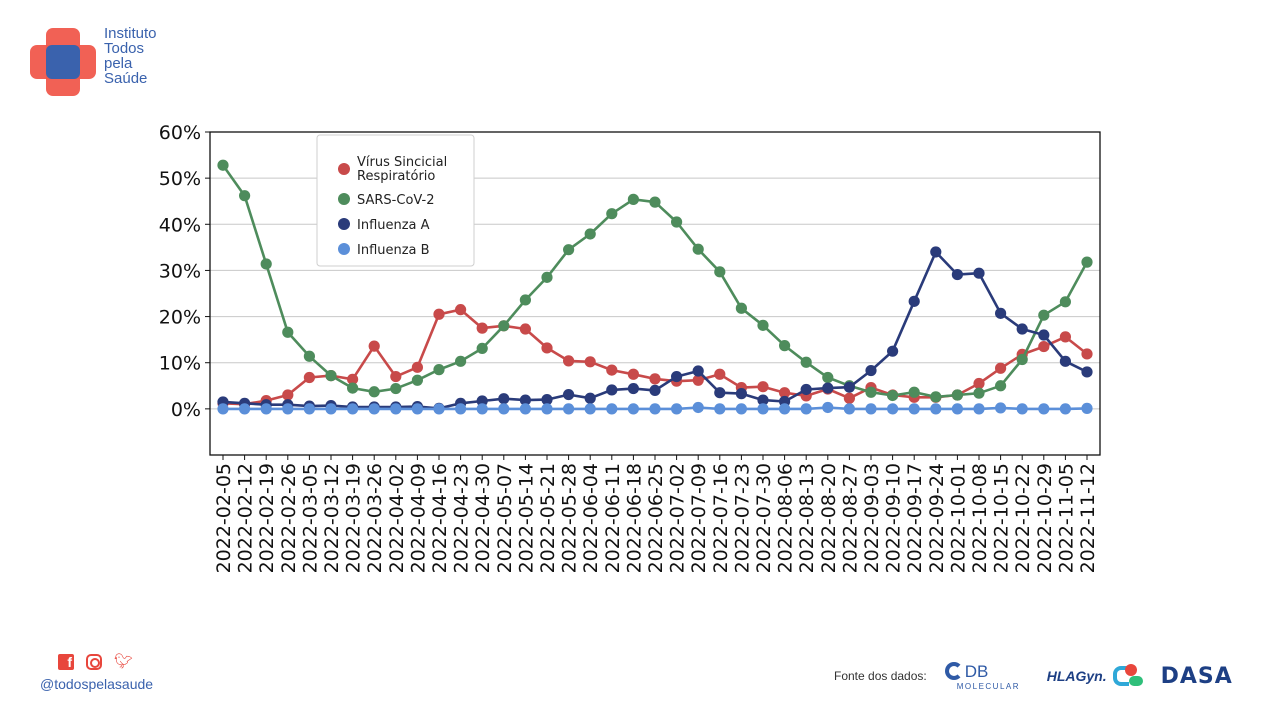  What do you see at coordinates (66, 662) in the screenshot?
I see `facebook-icon: f` at bounding box center [66, 662].